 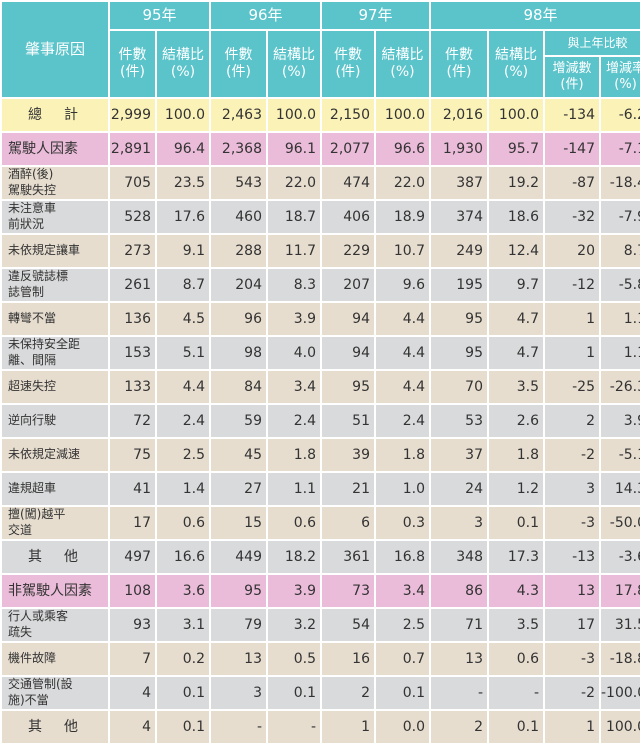 What do you see at coordinates (572, 251) in the screenshot?
I see `table-cell: 20` at bounding box center [572, 251].